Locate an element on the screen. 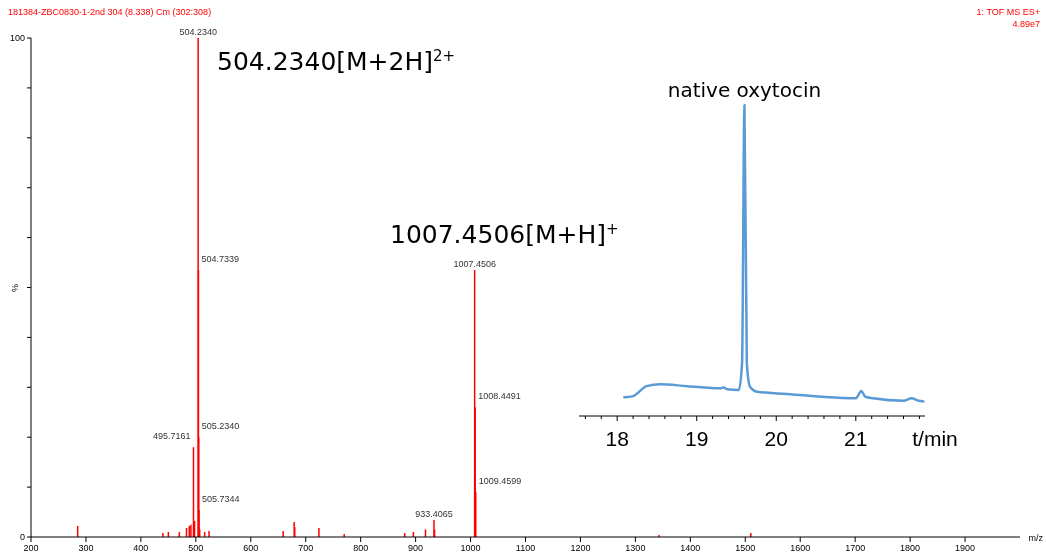  annotation: 1007.4506 is located at coordinates (474, 264).